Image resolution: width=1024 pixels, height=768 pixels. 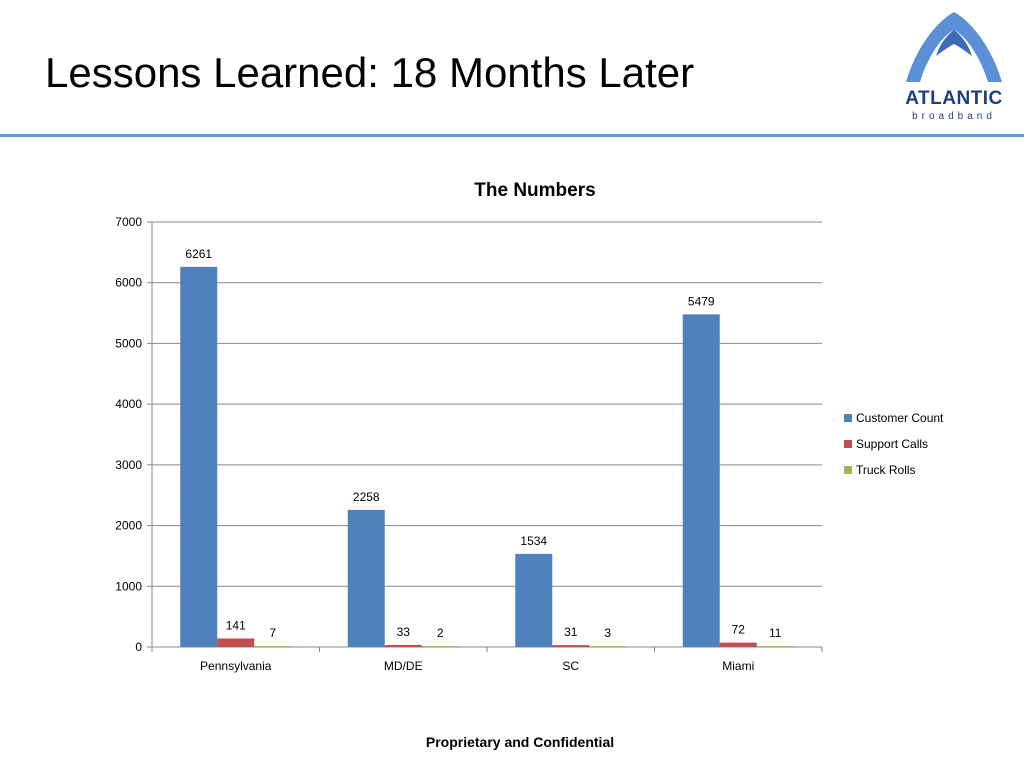 What do you see at coordinates (775, 633) in the screenshot?
I see `data-label: 11` at bounding box center [775, 633].